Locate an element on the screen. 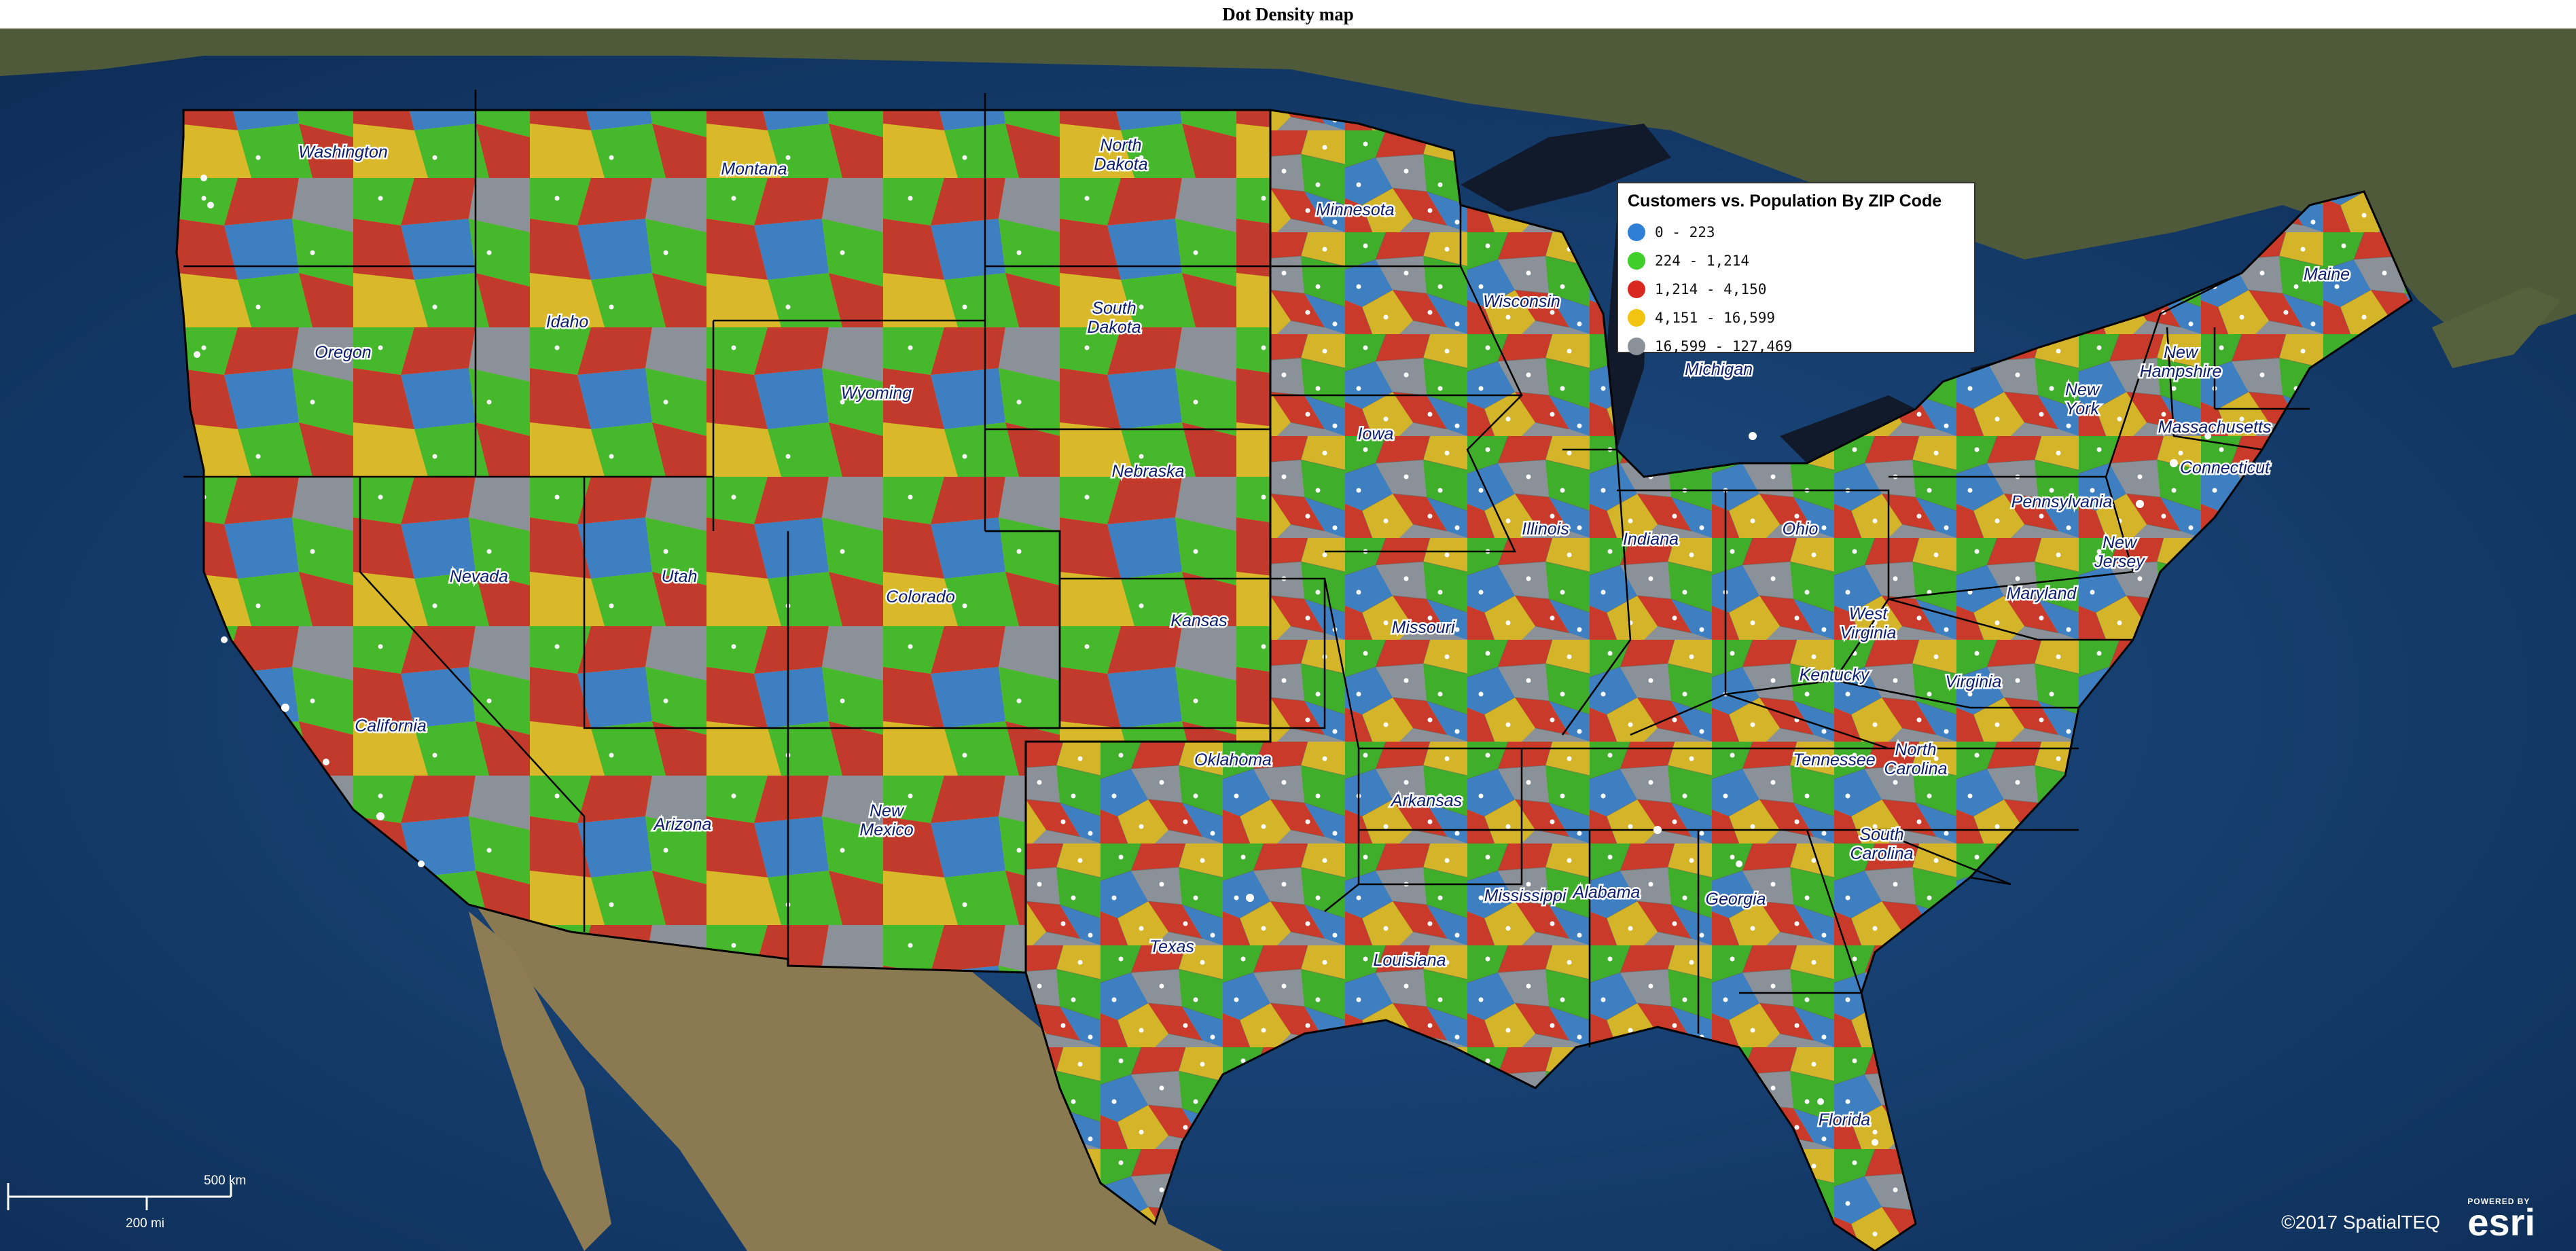 The image size is (2576, 1251). state-label: Connecticut is located at coordinates (2225, 467).